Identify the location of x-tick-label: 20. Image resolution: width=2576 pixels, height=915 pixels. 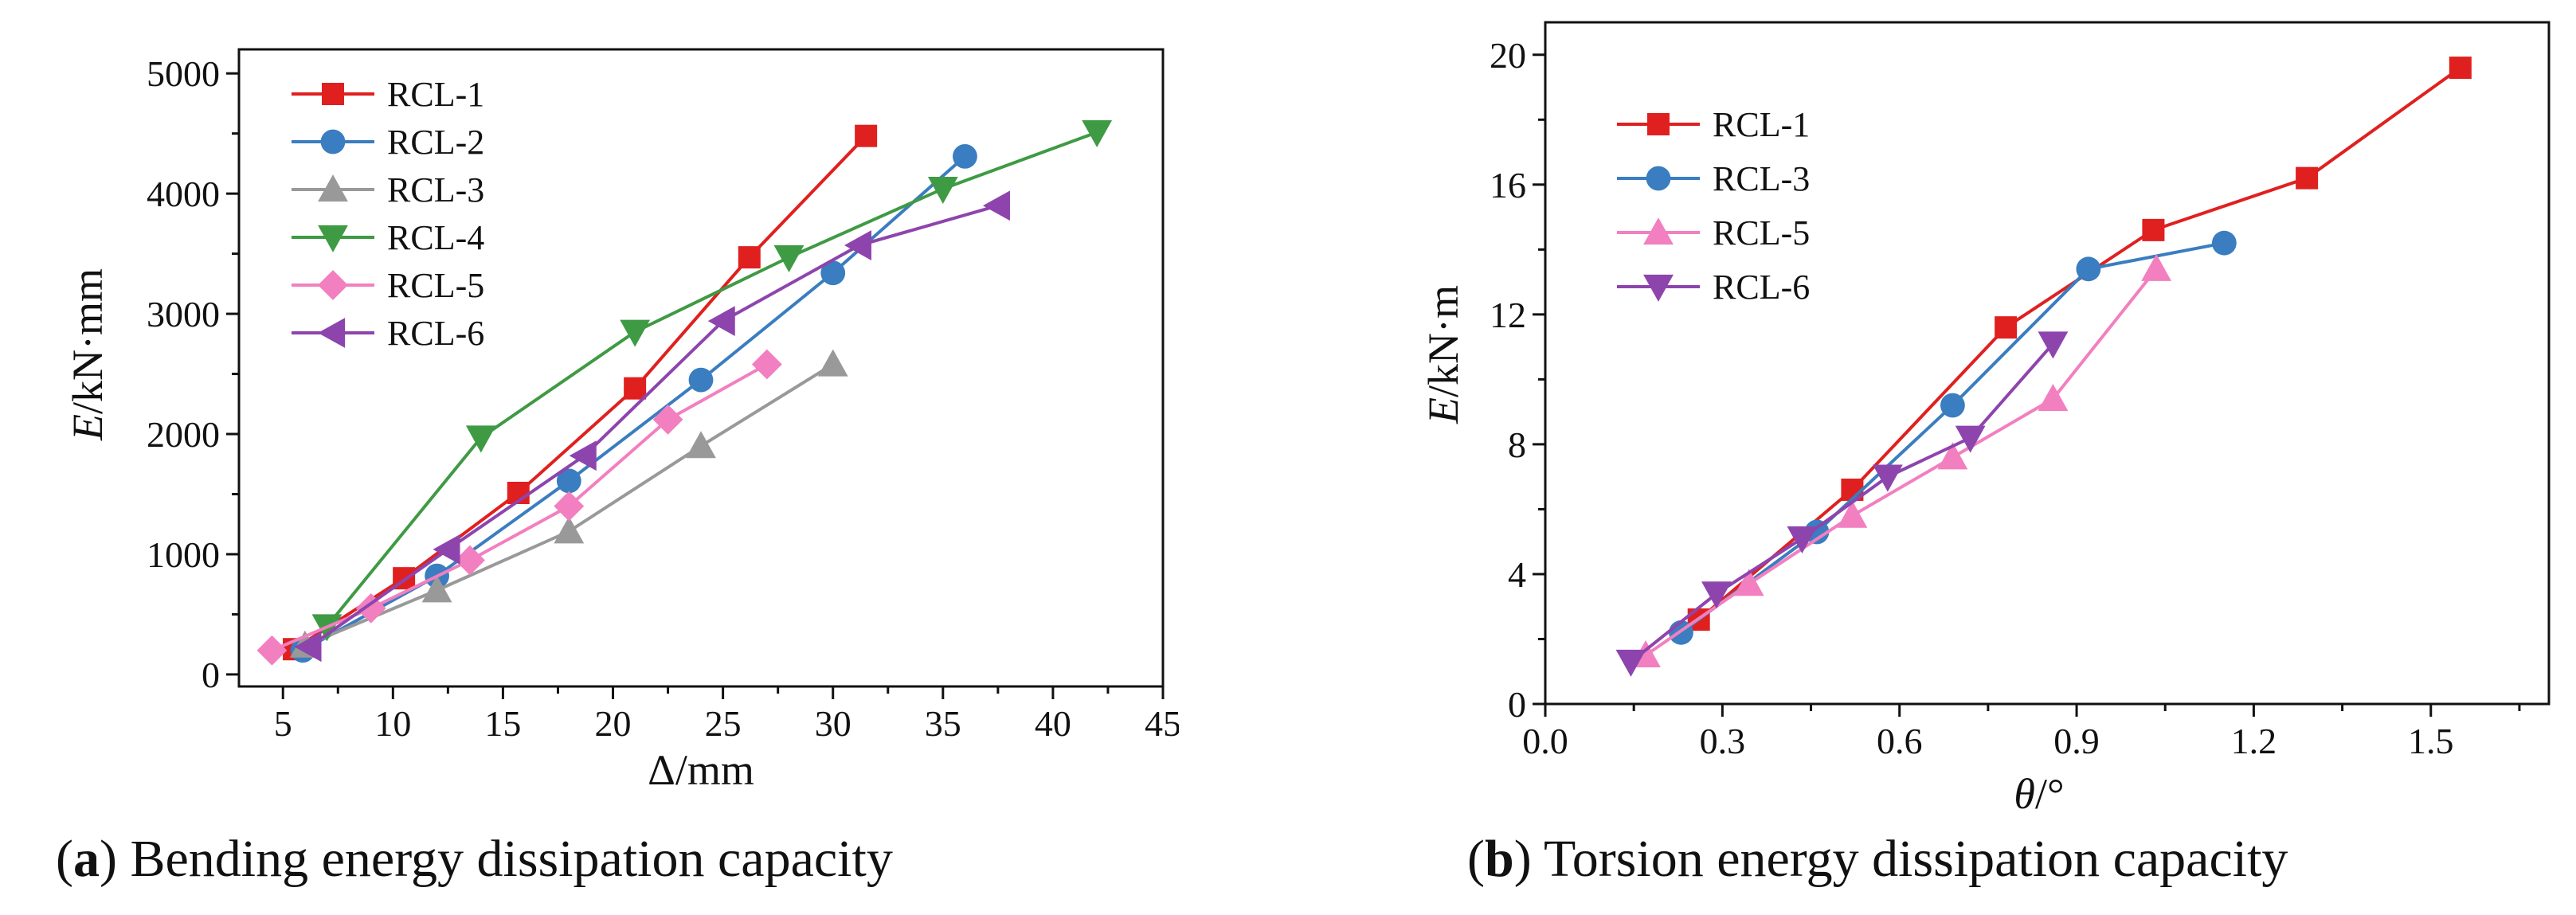
(613, 723).